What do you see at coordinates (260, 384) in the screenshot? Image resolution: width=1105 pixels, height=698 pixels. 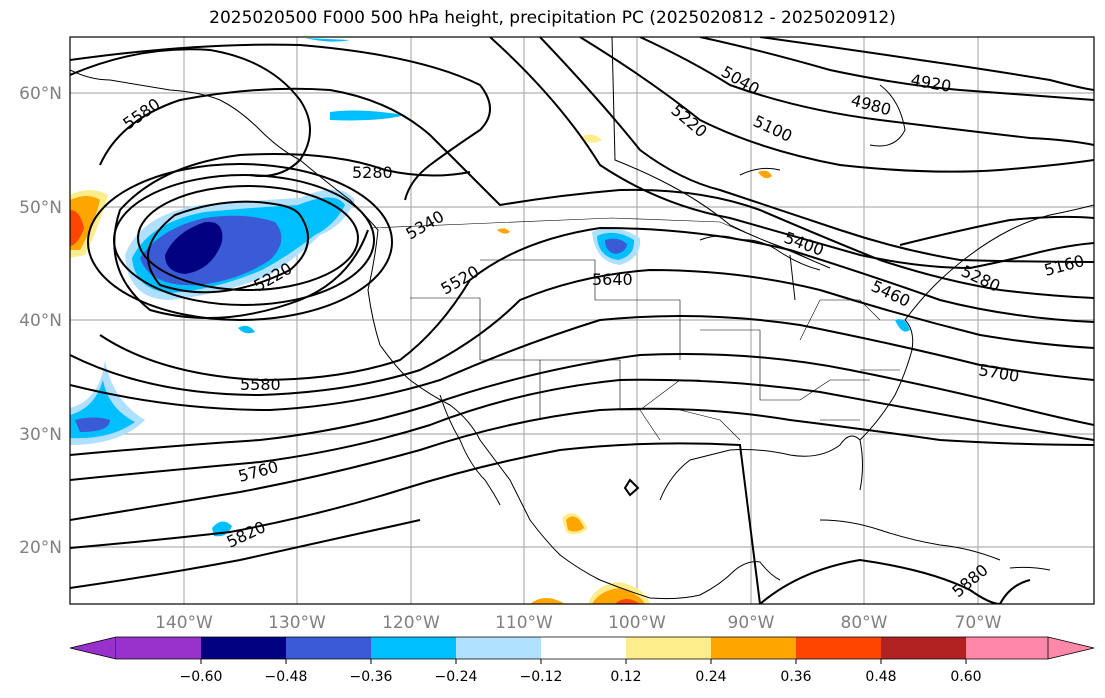 I see `contour-label: 5580` at bounding box center [260, 384].